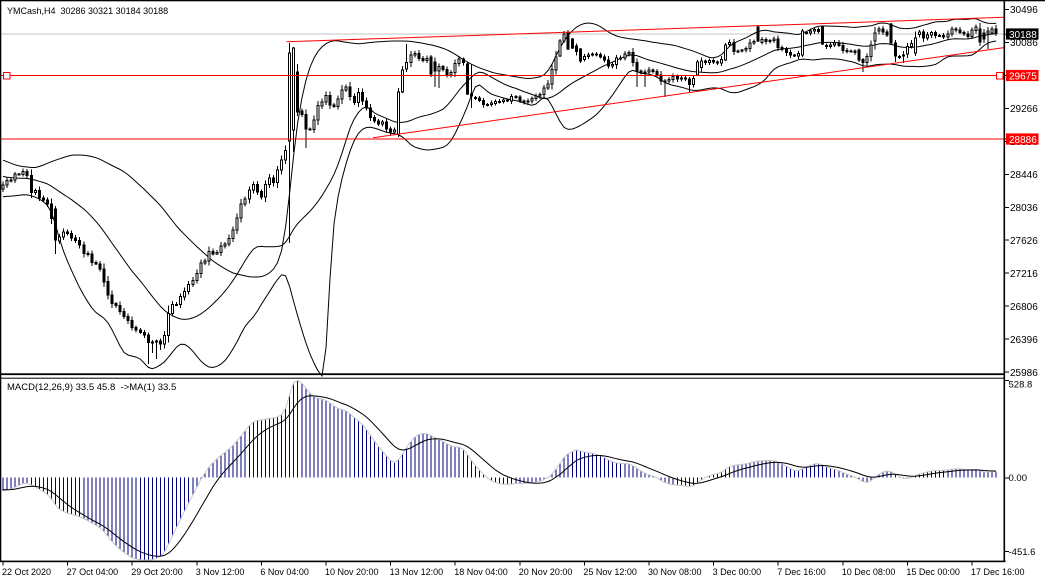  What do you see at coordinates (801, 572) in the screenshot?
I see `svg-text: 7 Dec 16:00` at bounding box center [801, 572].